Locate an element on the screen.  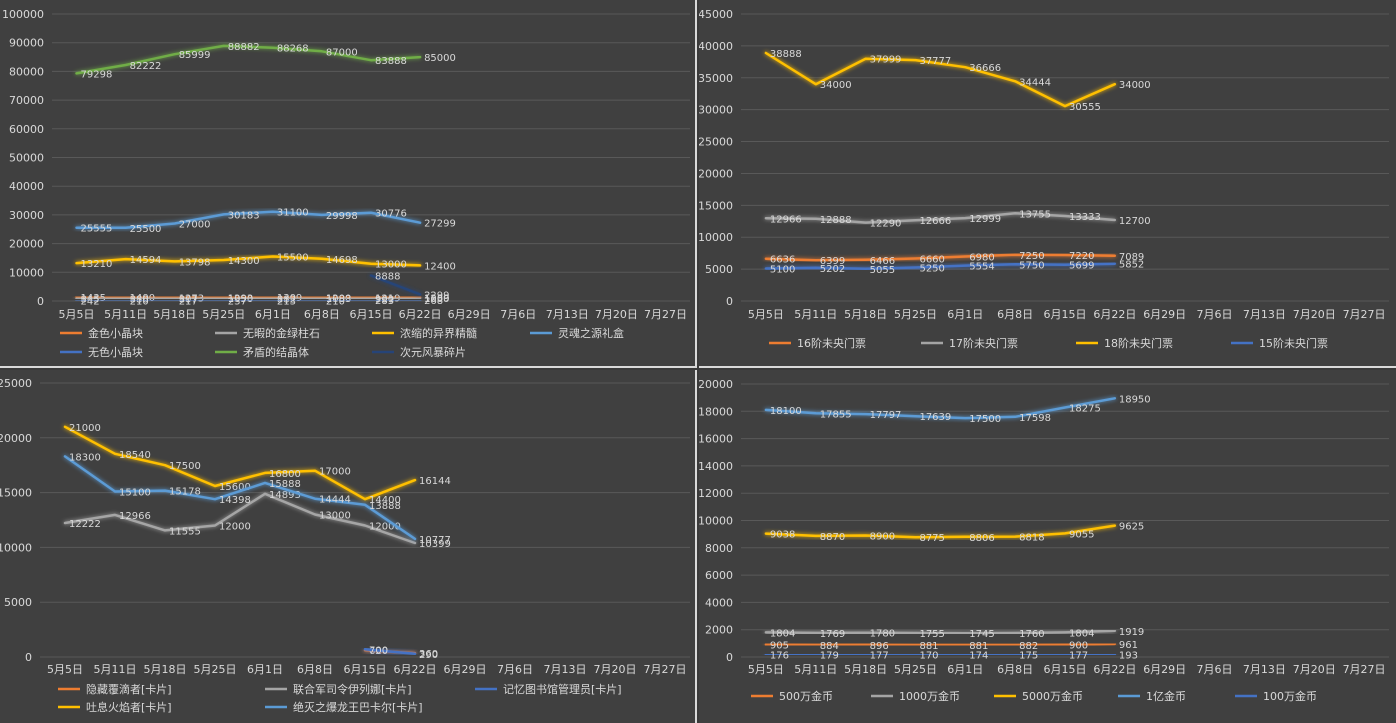
data-label: 12000 is located at coordinates (235, 526).